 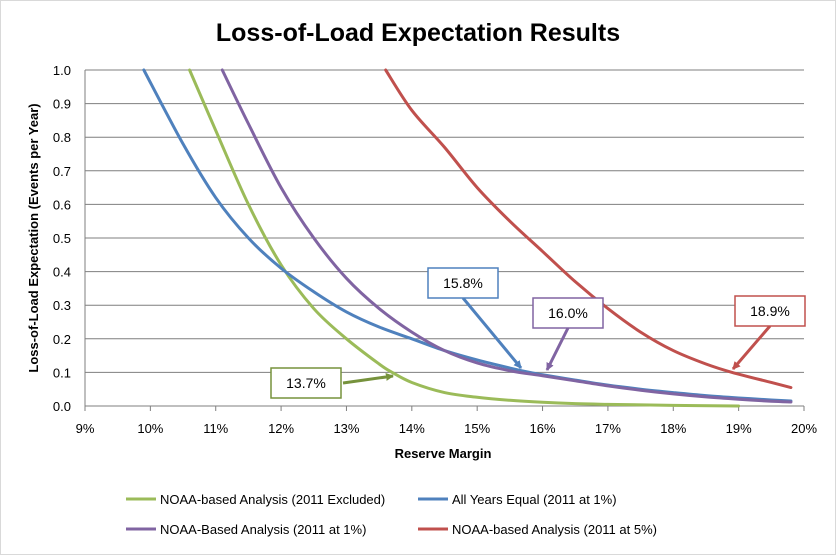 I want to click on y-tick-label: 0.2, so click(x=62, y=339).